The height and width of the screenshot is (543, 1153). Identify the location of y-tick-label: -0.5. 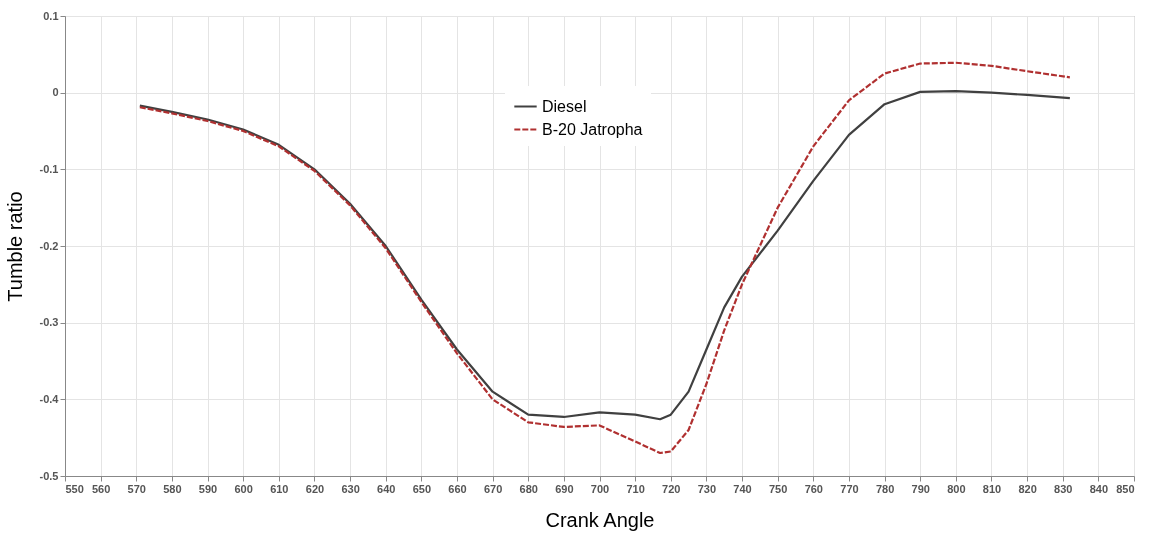
(49, 475).